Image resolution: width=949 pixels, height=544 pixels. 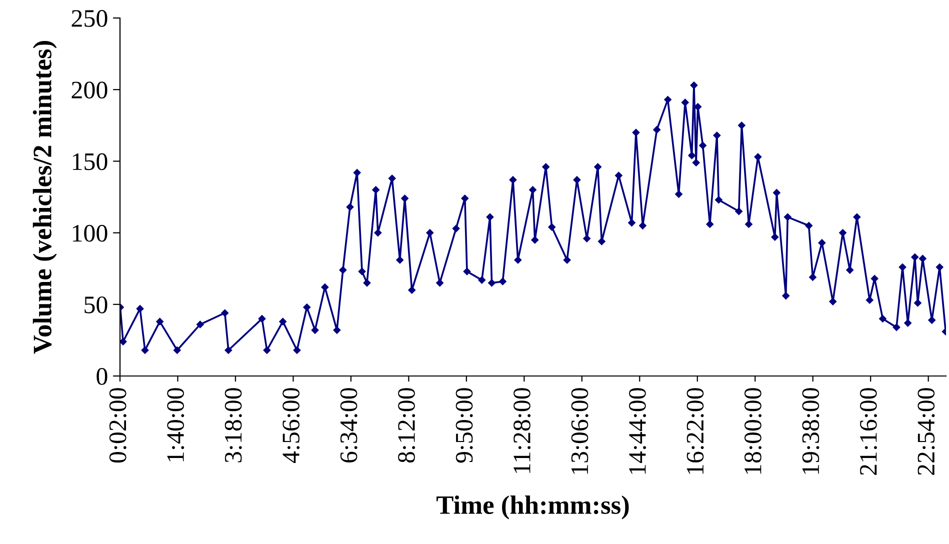 I want to click on x-tick-label: 1:40:00, so click(x=175, y=425).